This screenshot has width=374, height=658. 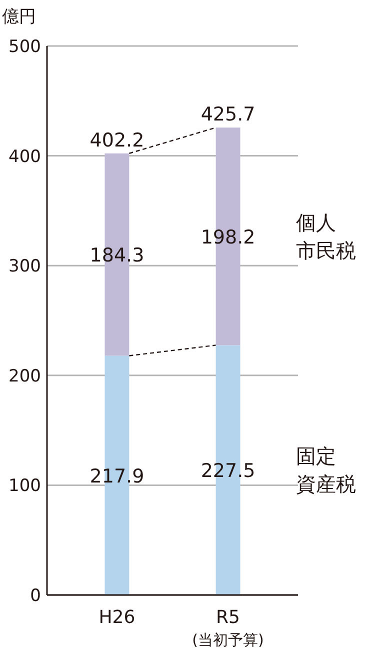 I want to click on x-tick-label: R5 (当初予算), so click(x=228, y=628).